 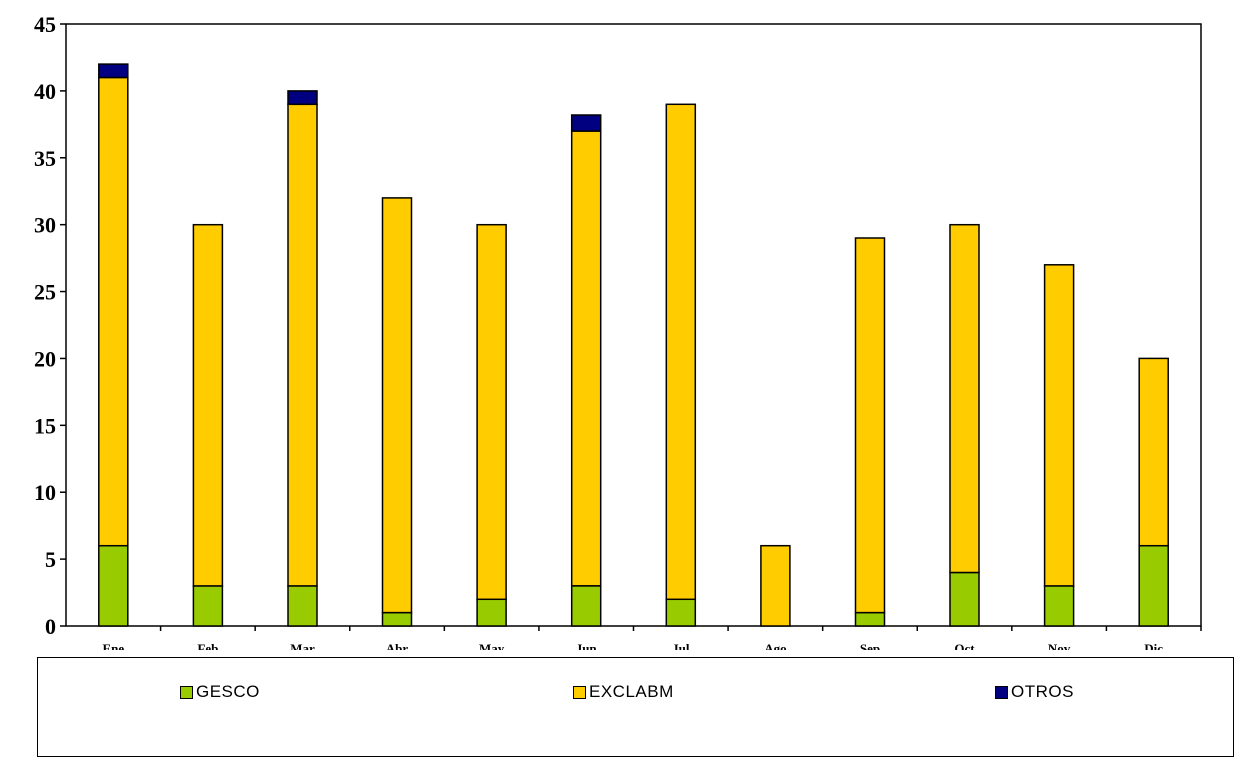 I want to click on bar-gesco-abr, so click(x=397, y=619).